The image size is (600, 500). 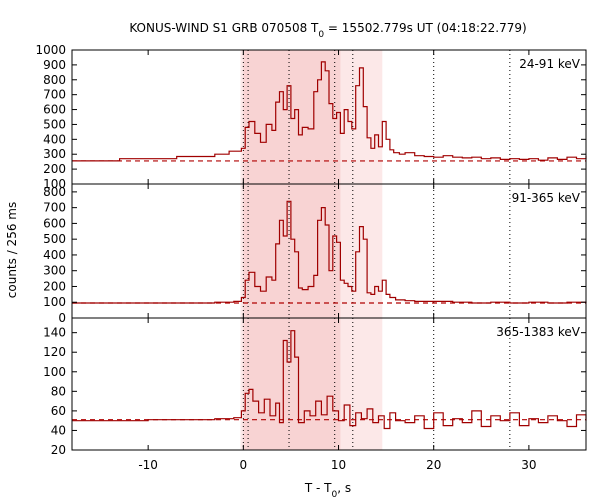 I want to click on y-tick-label-2-6: 140, so click(x=54, y=333).